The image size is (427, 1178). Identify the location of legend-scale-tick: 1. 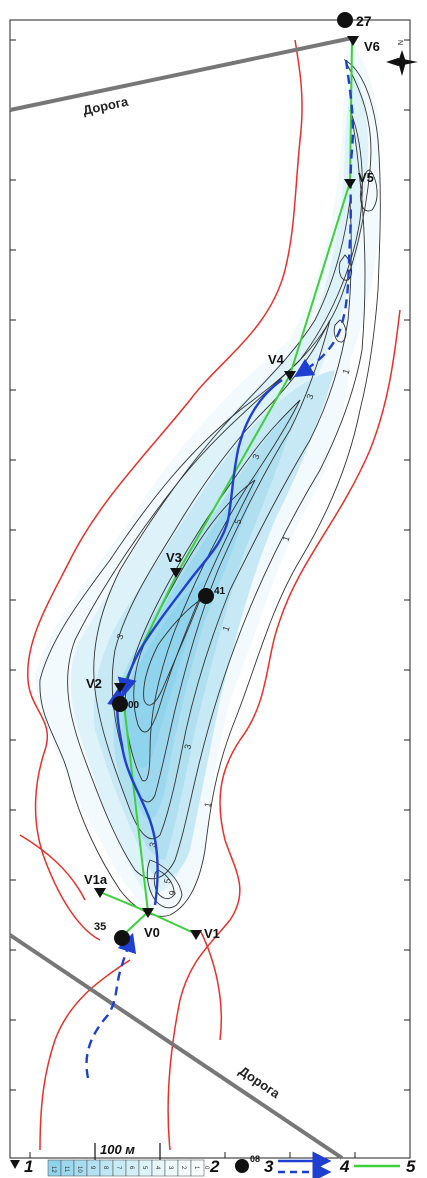
(196, 1168).